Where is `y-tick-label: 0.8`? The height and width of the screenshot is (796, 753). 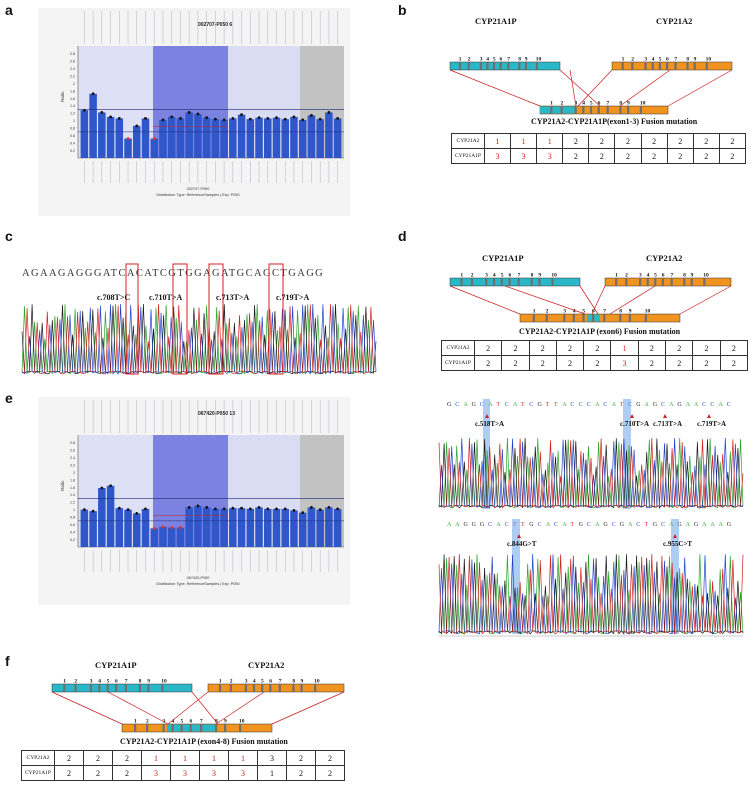
y-tick-label: 0.8 is located at coordinates (72, 129).